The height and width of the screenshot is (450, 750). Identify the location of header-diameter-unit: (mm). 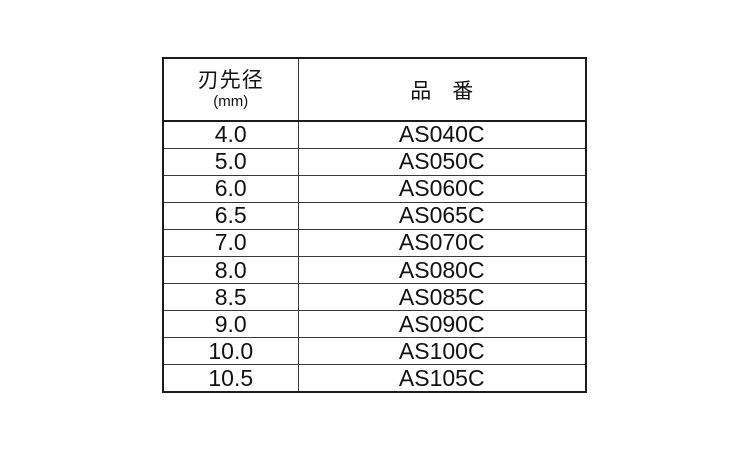
(231, 101).